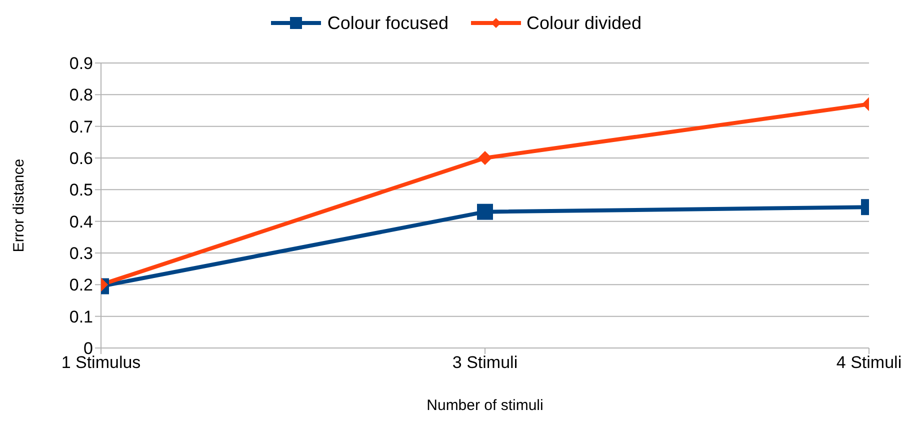 The width and height of the screenshot is (913, 427). What do you see at coordinates (81, 64) in the screenshot?
I see `y-tick-label: 0.9` at bounding box center [81, 64].